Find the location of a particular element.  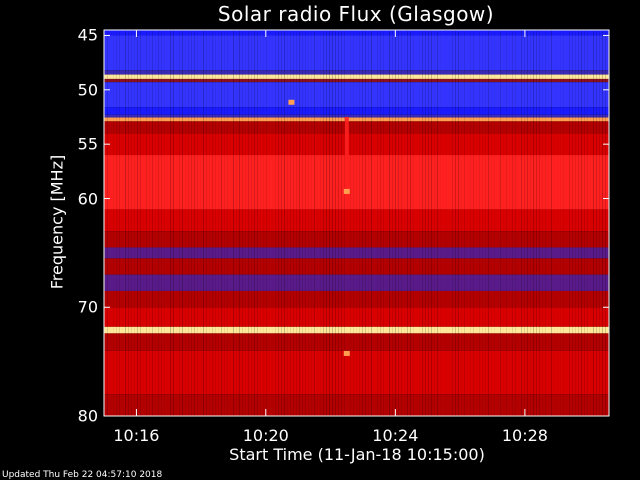

y-tick-label: 80 is located at coordinates (87, 416).